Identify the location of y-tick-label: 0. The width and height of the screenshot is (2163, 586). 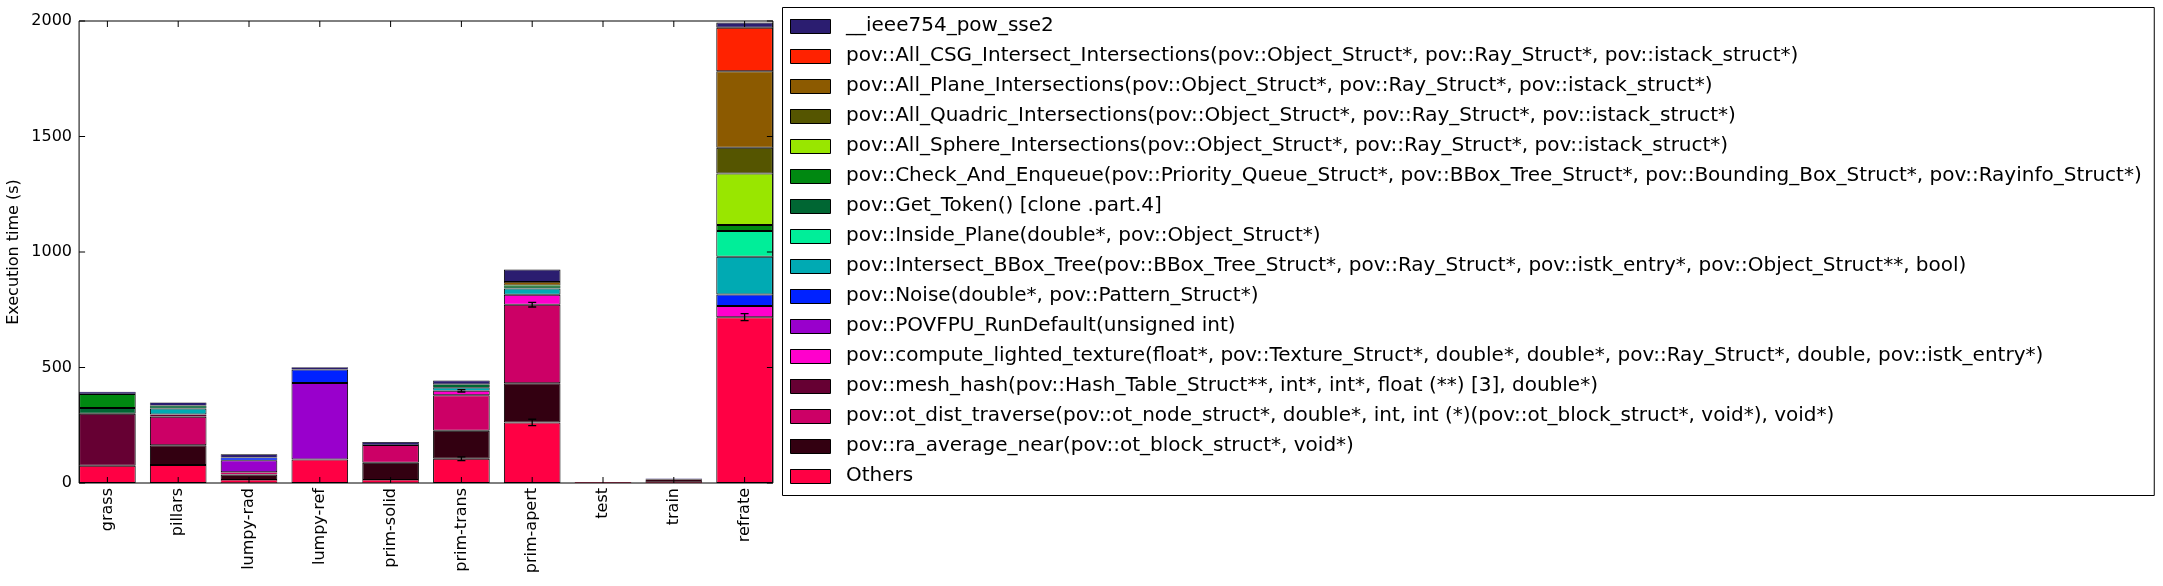
(66, 482).